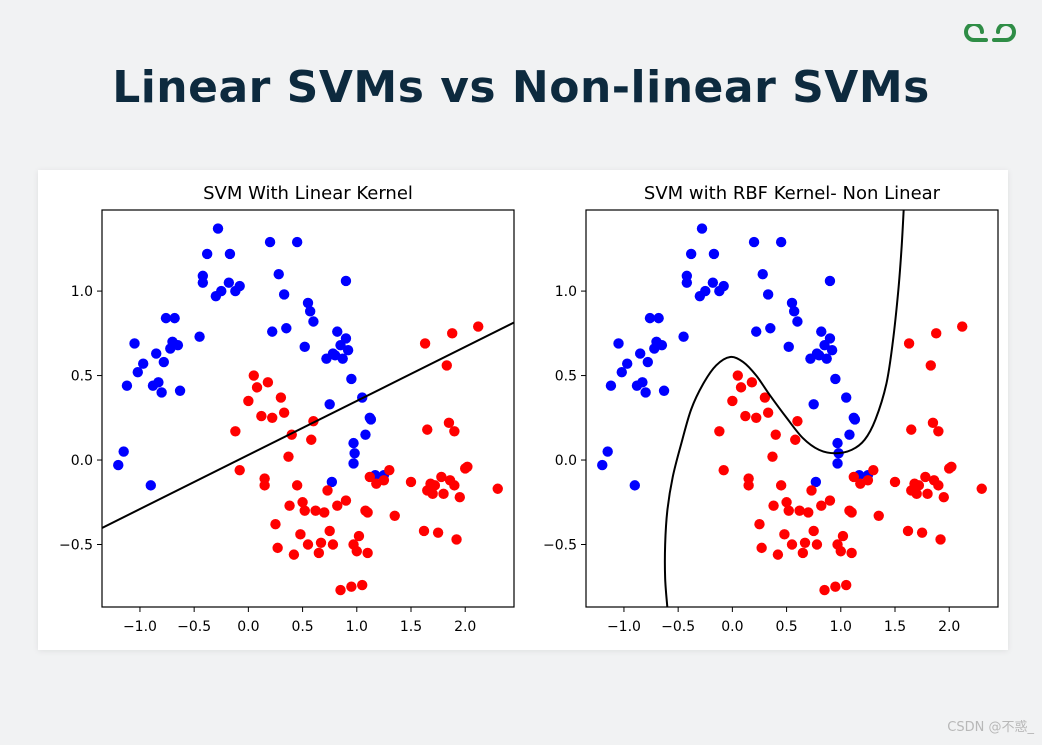 Image resolution: width=1042 pixels, height=745 pixels. Describe the element at coordinates (308, 193) in the screenshot. I see `chart-title: SVM With Linear Kernel` at that location.